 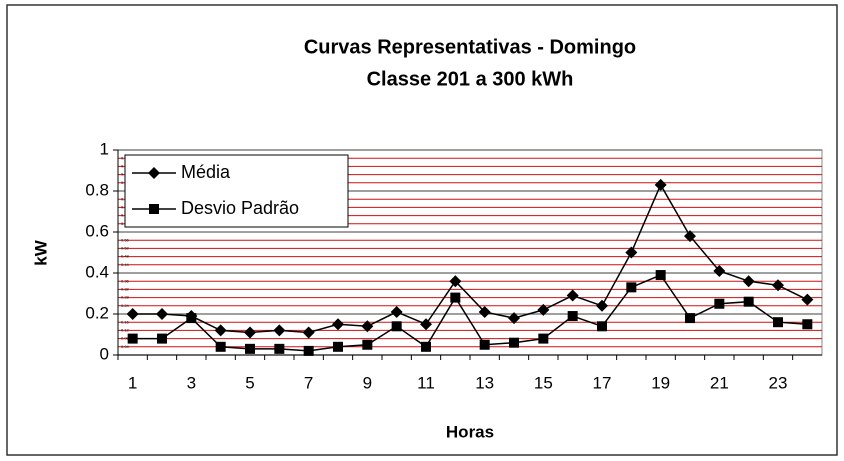 I want to click on legend-label: Média, so click(x=206, y=172).